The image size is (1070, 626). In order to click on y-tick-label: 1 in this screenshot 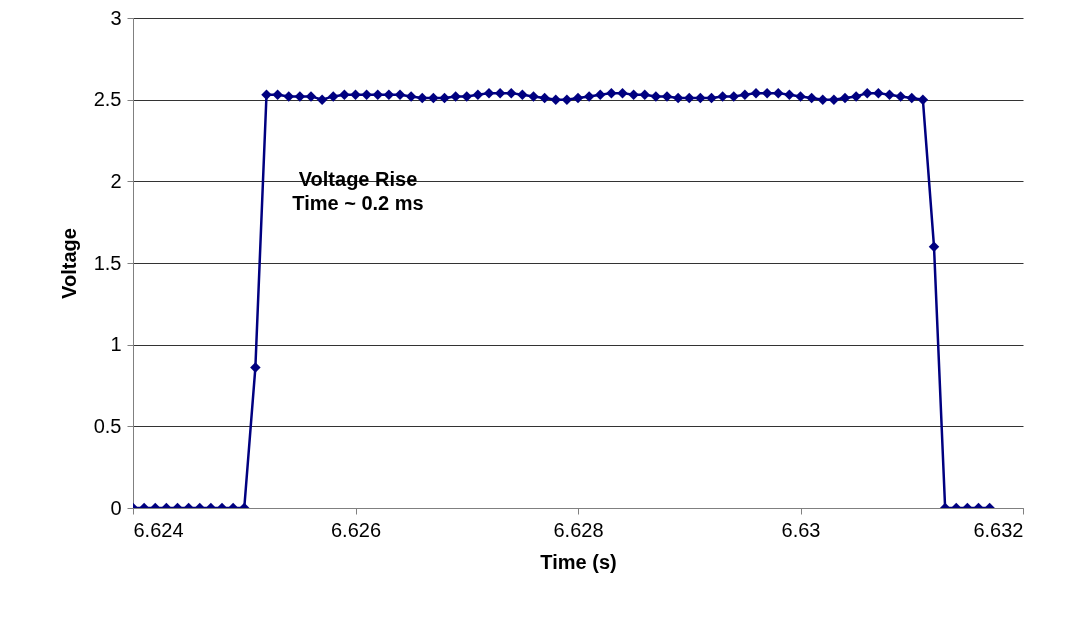, I will do `click(116, 344)`.